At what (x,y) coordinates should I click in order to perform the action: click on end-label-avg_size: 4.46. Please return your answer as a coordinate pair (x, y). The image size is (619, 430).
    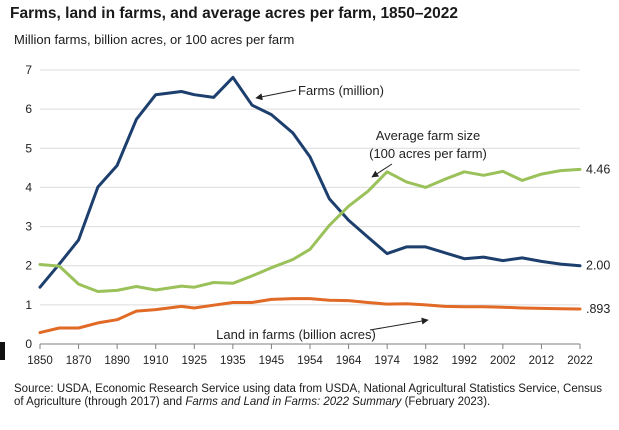
    Looking at the image, I should click on (598, 169).